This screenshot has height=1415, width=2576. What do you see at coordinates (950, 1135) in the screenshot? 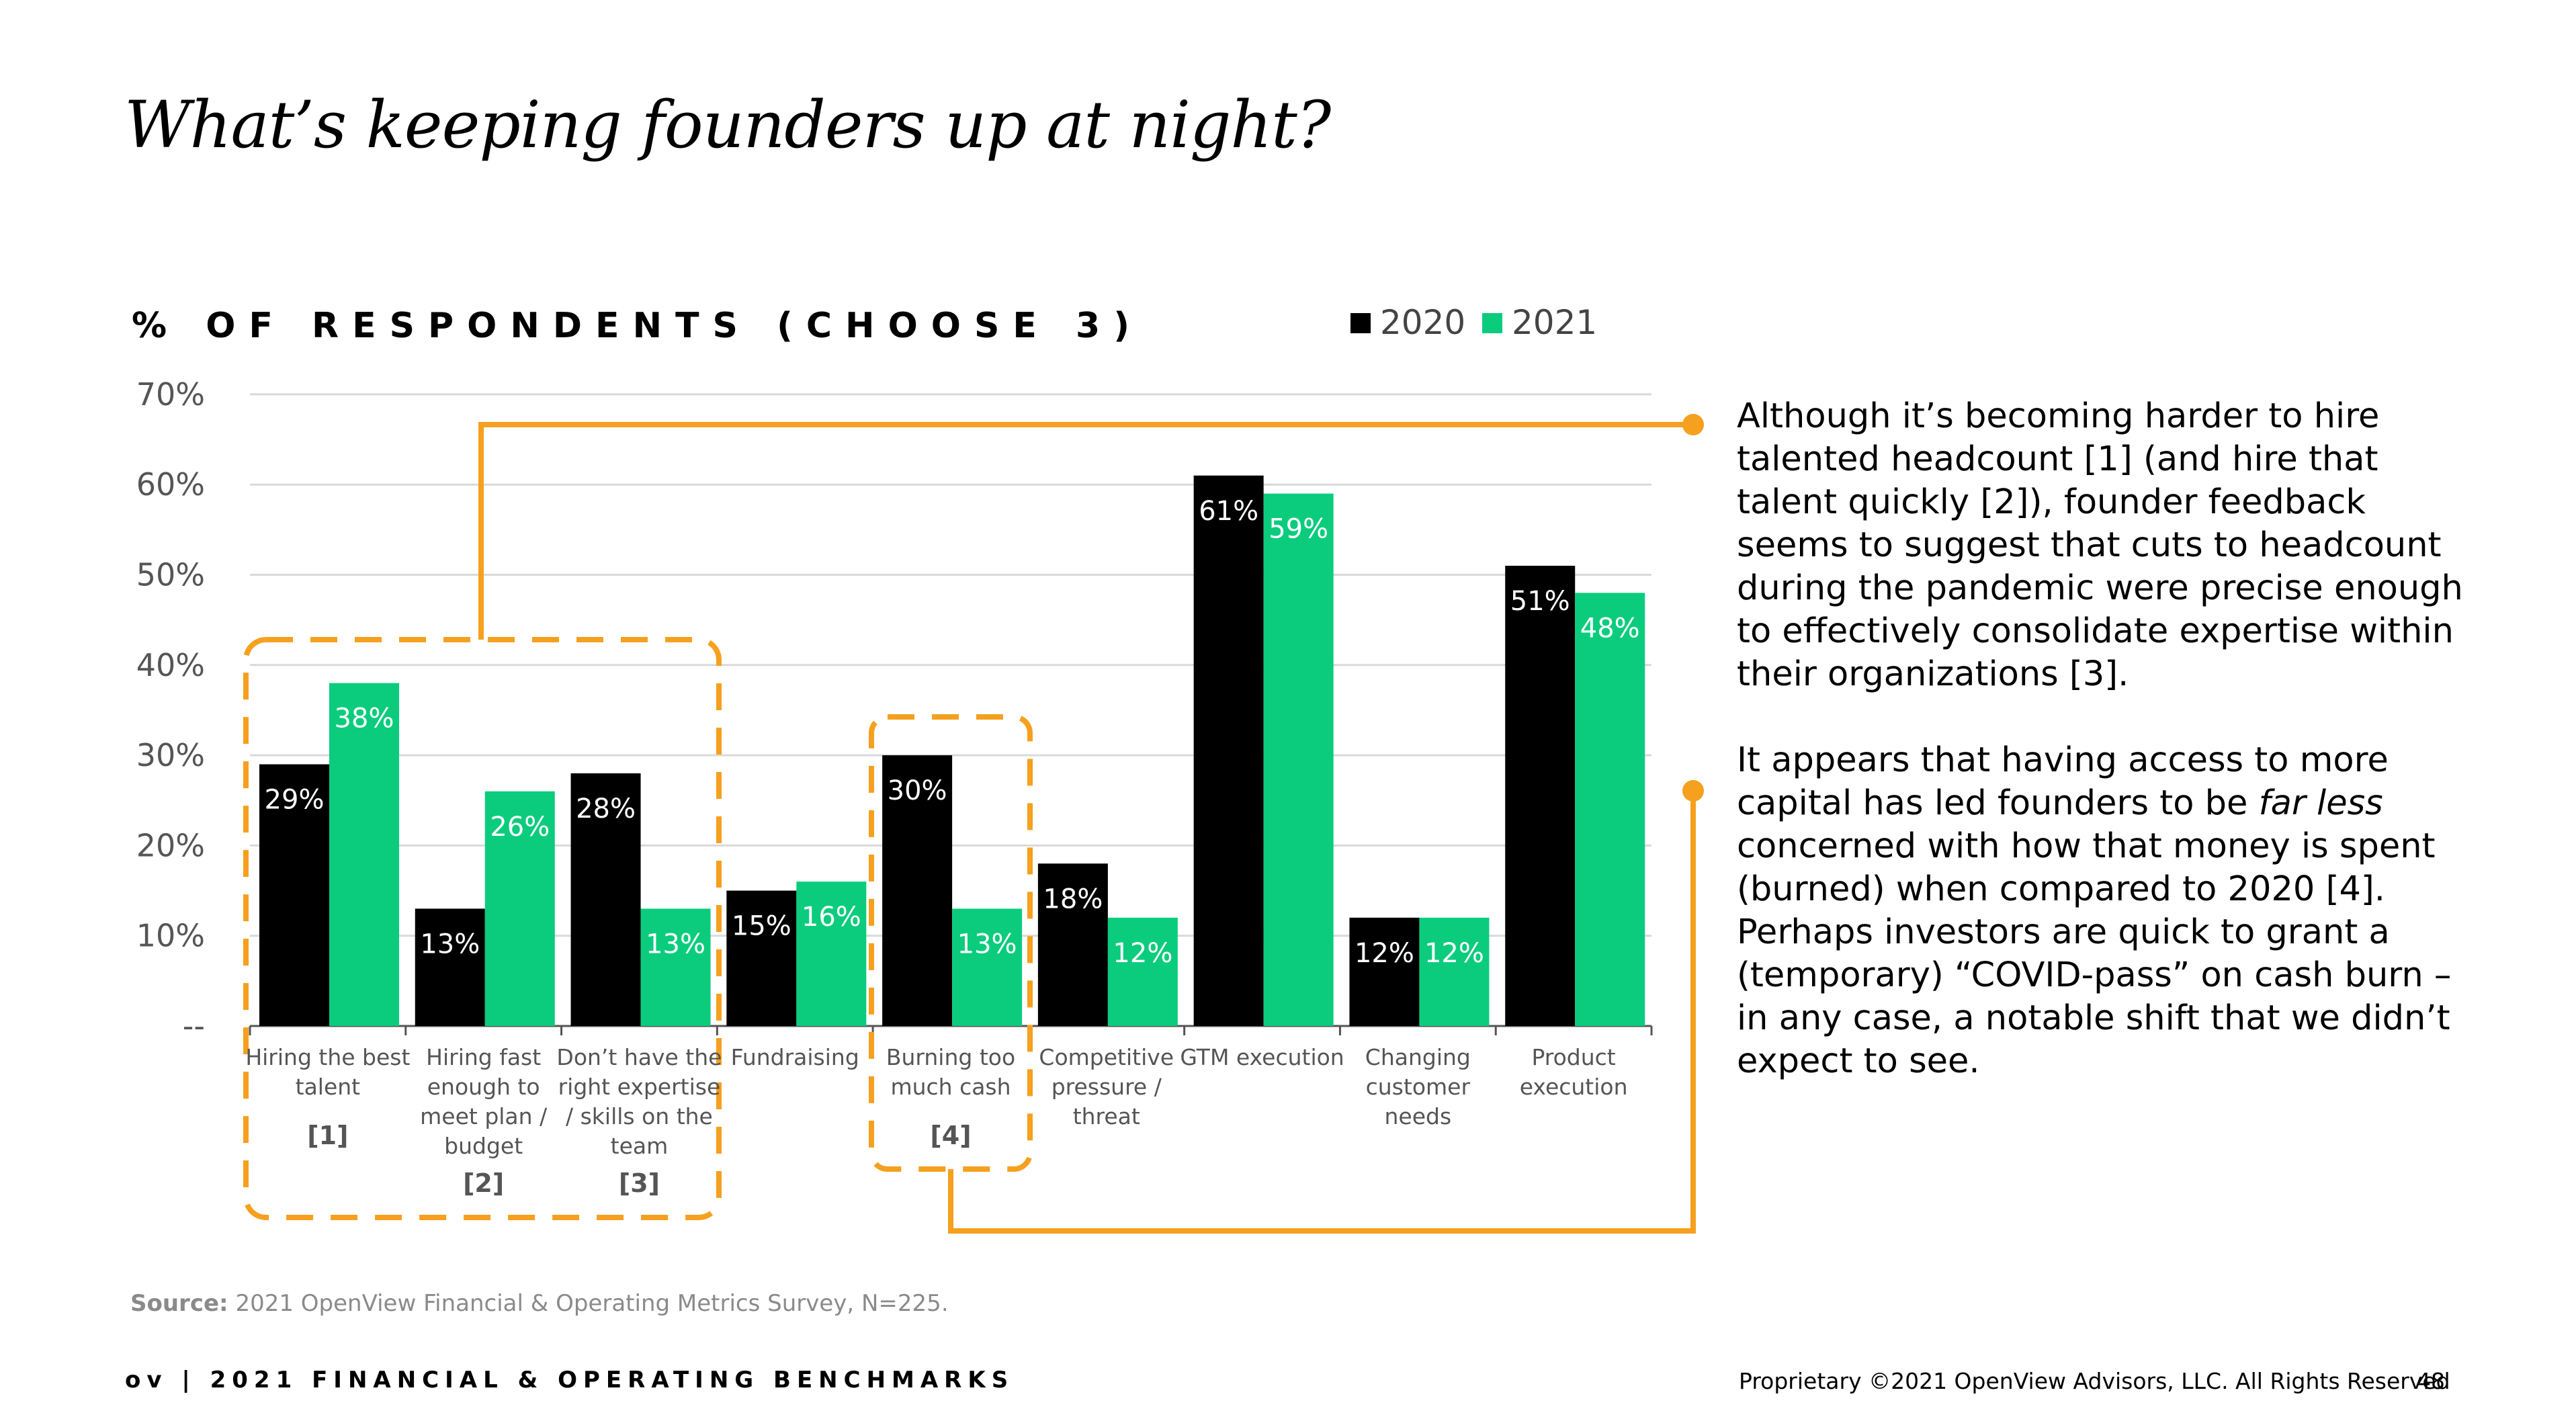
I see `reference-label: [4]` at bounding box center [950, 1135].